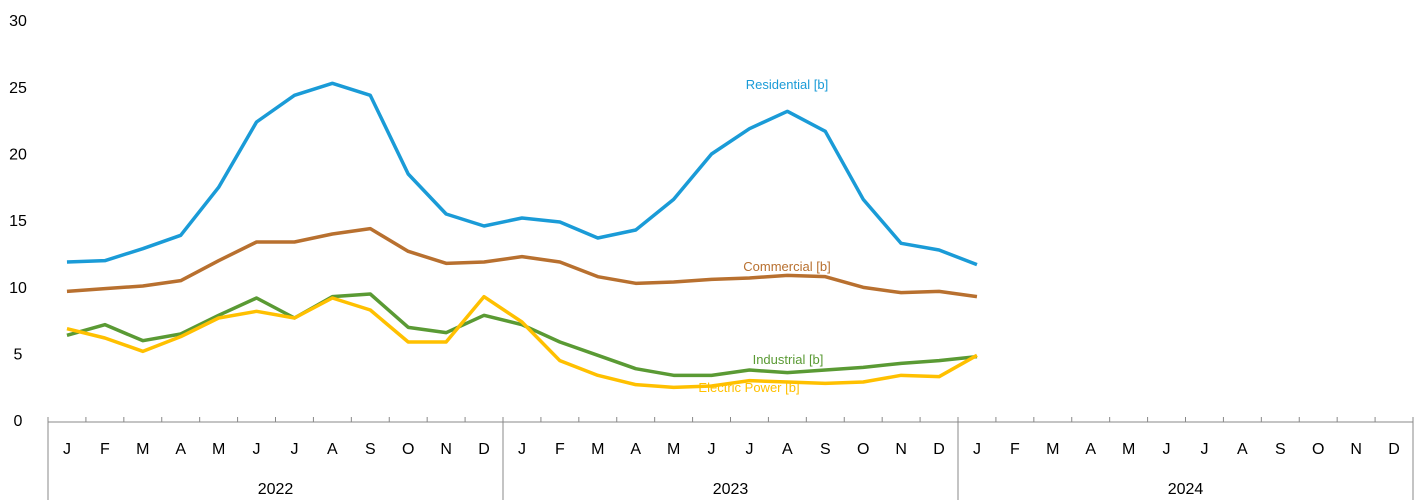 Image resolution: width=1423 pixels, height=500 pixels. Describe the element at coordinates (18, 21) in the screenshot. I see `y-tick-label: 30` at that location.